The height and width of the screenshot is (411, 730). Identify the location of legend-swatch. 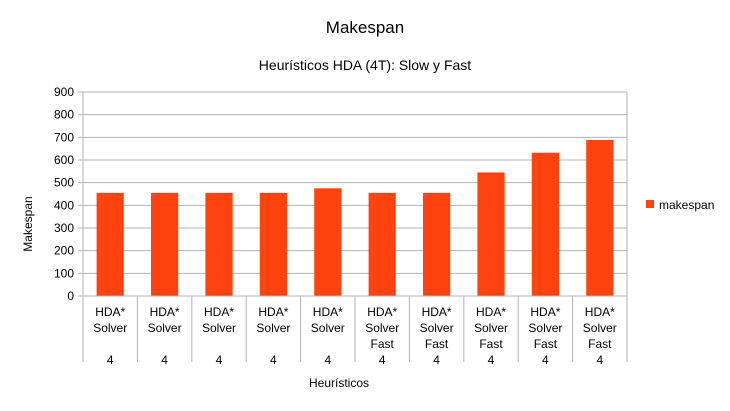
(650, 204).